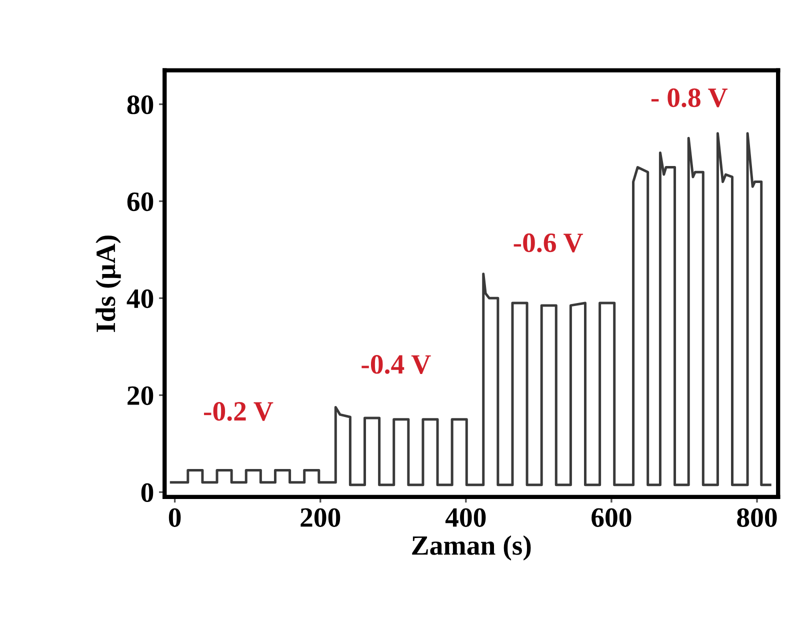 Image resolution: width=803 pixels, height=622 pixels. Describe the element at coordinates (140, 202) in the screenshot. I see `y-tick-label: 60` at that location.